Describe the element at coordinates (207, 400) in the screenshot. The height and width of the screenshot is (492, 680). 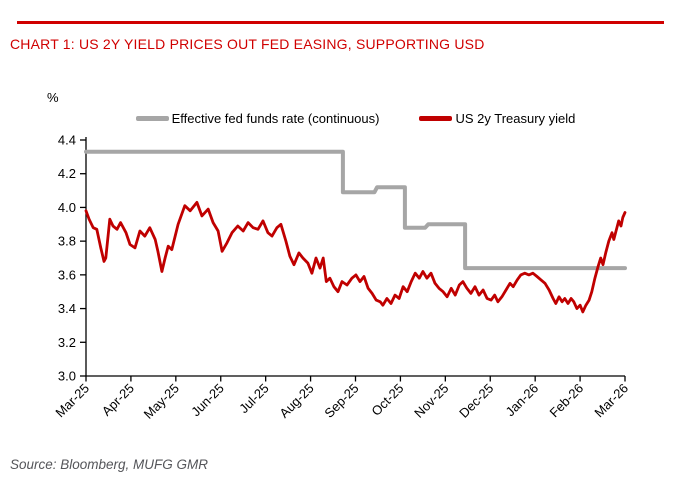
I see `x-tick-label: Jun-25` at that location.